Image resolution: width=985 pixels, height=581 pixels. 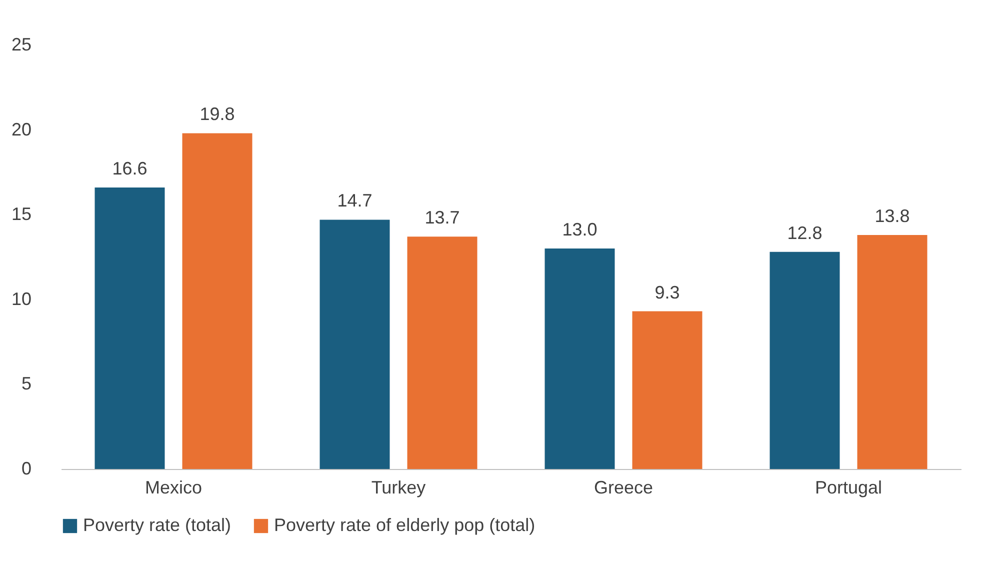 I want to click on y-tick-label: 20, so click(x=21, y=129).